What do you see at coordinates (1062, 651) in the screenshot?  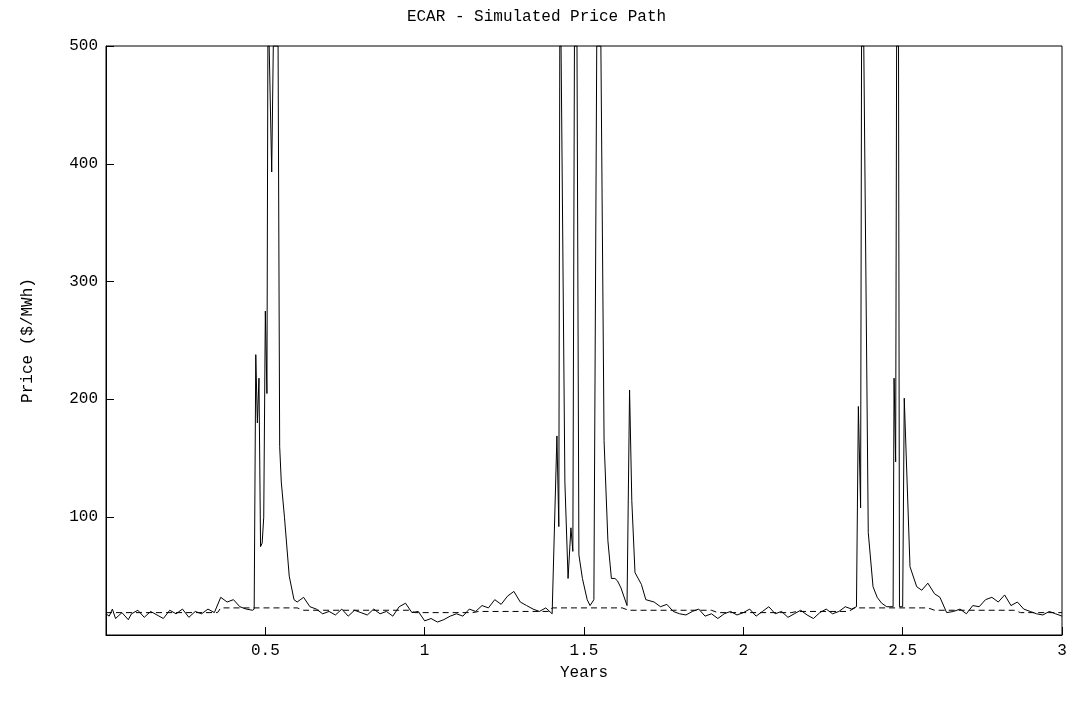 I see `x-tick-label: 3` at bounding box center [1062, 651].